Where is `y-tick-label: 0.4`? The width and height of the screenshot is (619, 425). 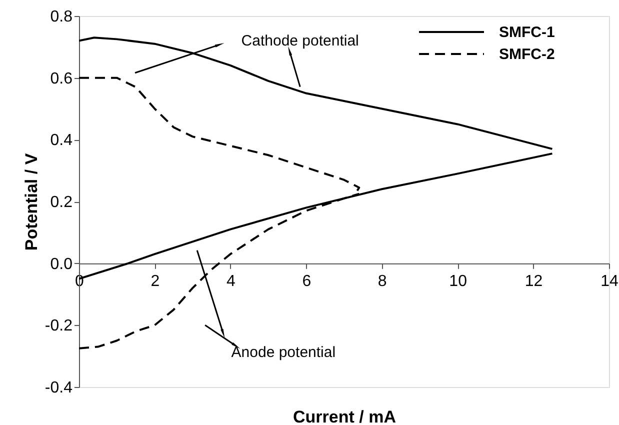
y-tick-label: 0.4 is located at coordinates (61, 141).